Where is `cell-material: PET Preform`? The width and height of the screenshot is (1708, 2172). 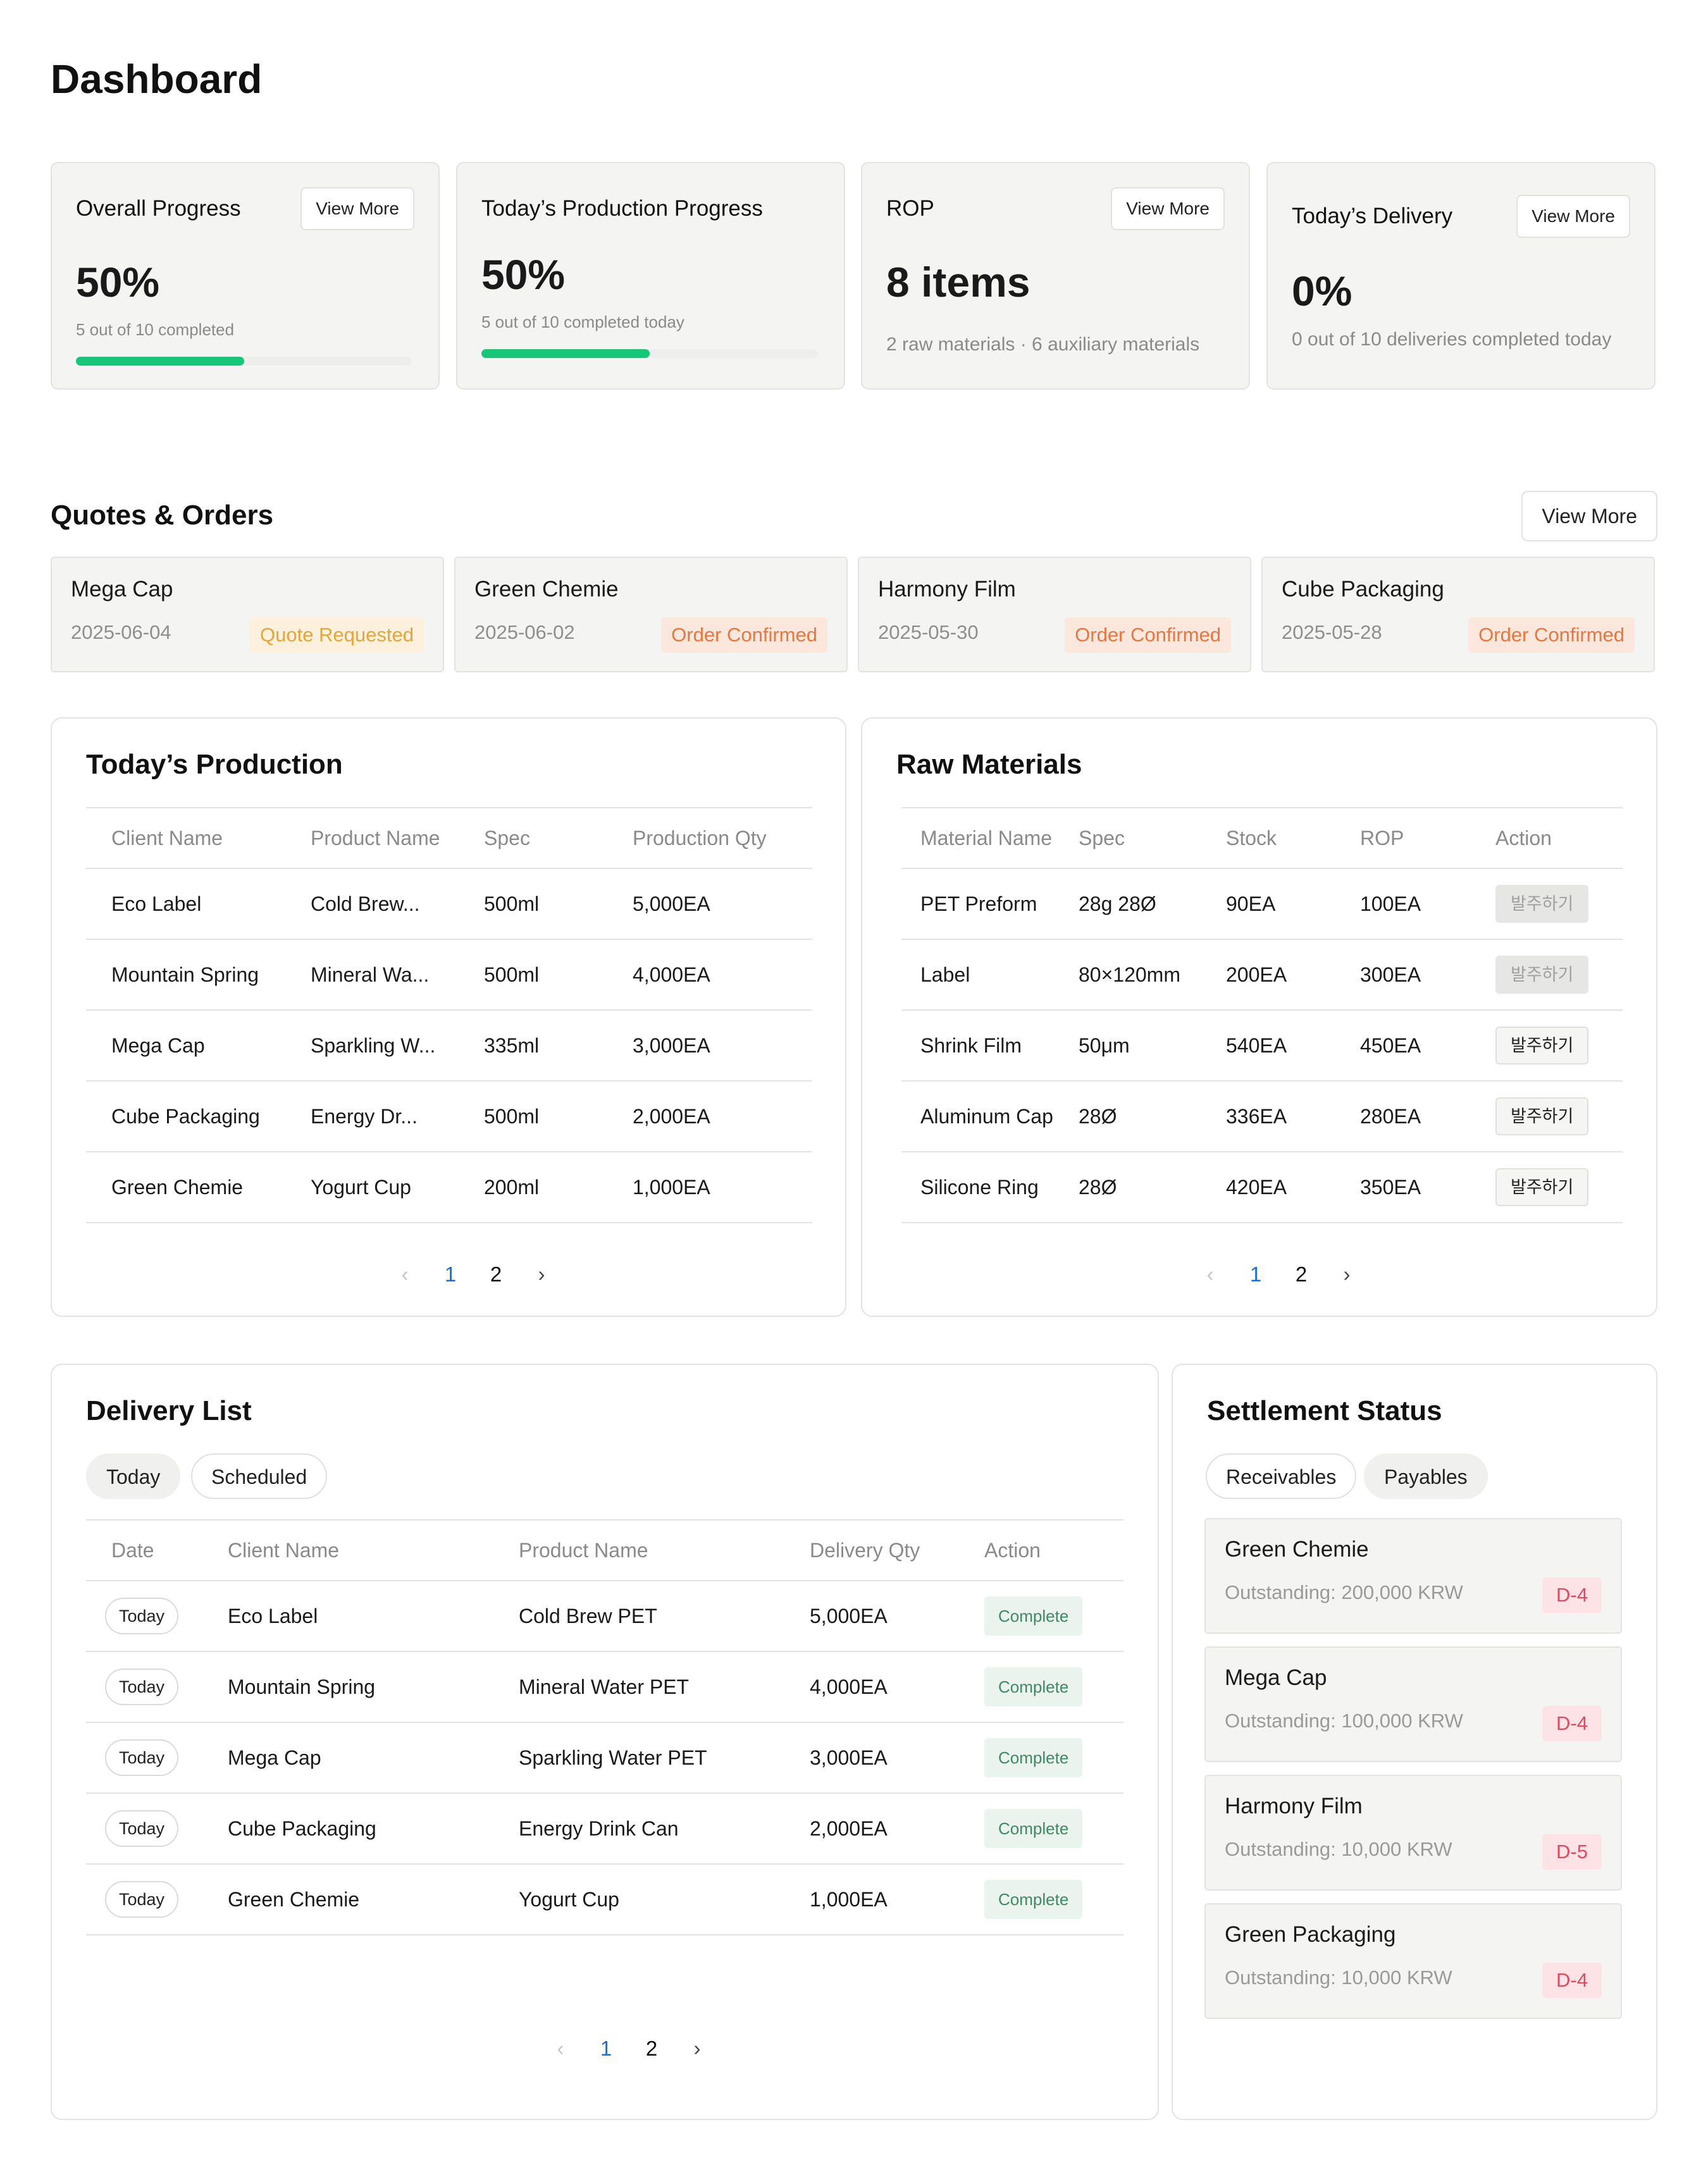 cell-material: PET Preform is located at coordinates (990, 904).